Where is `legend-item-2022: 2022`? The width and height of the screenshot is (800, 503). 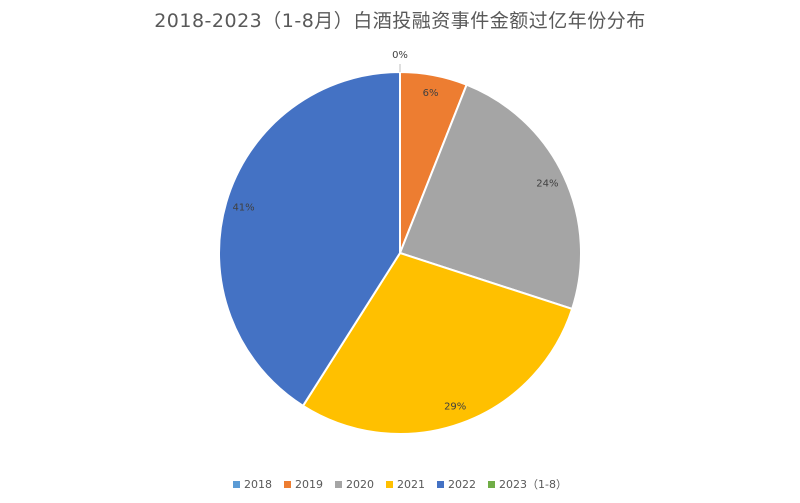
legend-item-2022: 2022 is located at coordinates (456, 484).